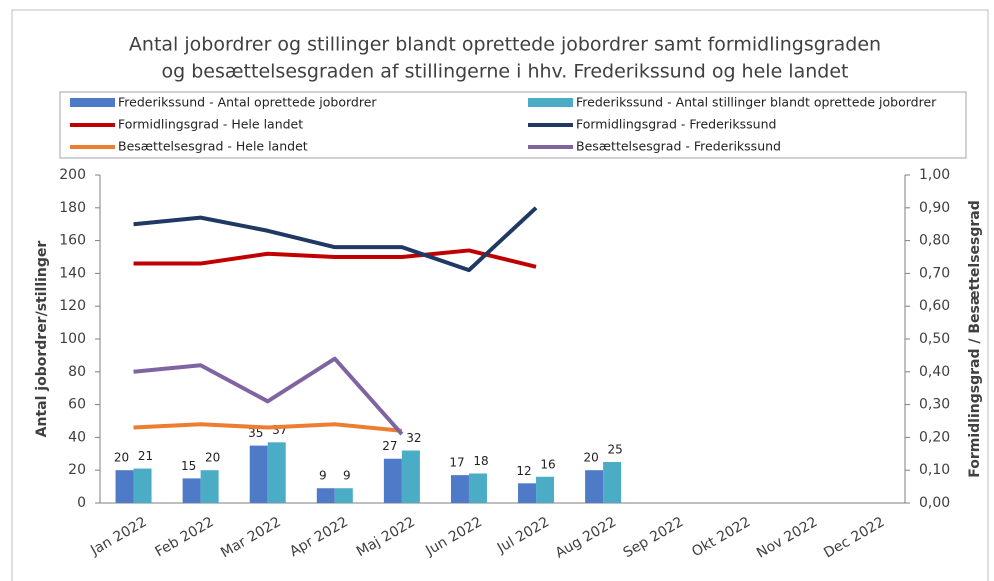  I want to click on y2-tick-label: 1,00, so click(934, 175).